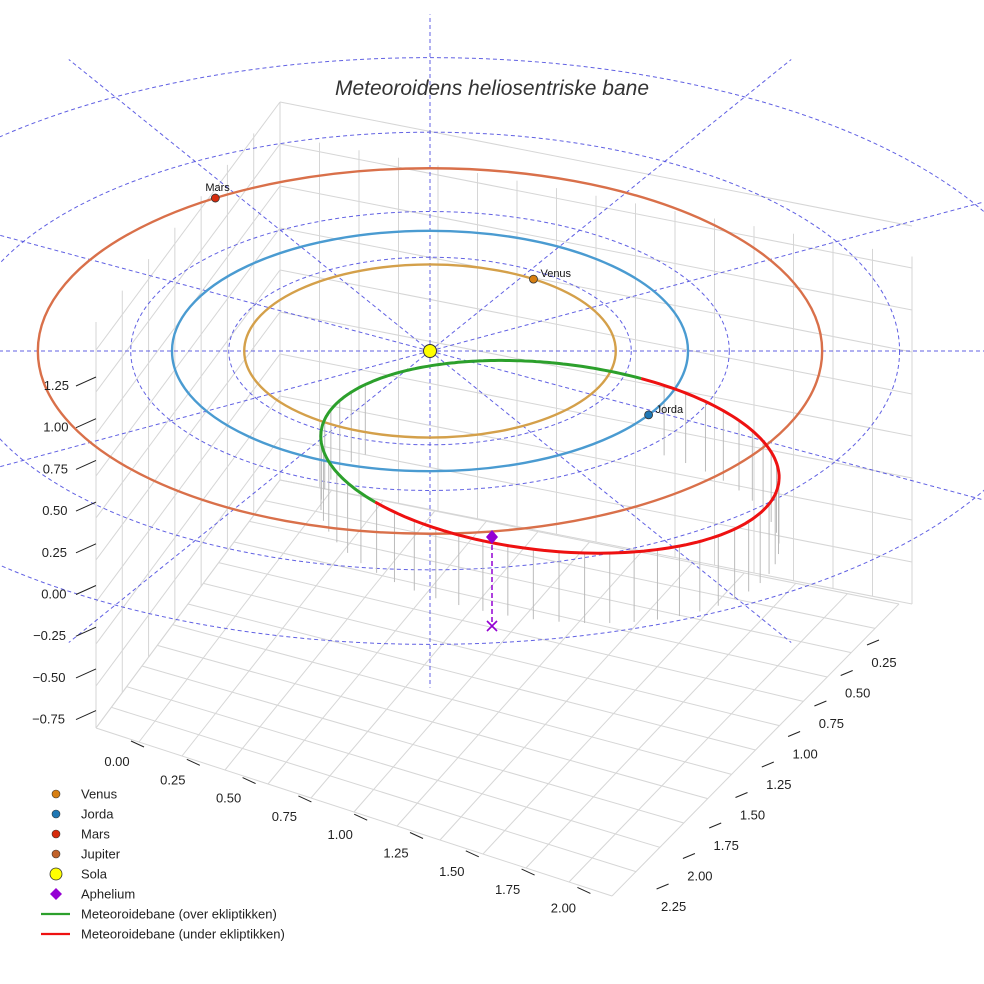  What do you see at coordinates (492, 88) in the screenshot?
I see `chart-title: Meteoroidens heliosentriske bane` at bounding box center [492, 88].